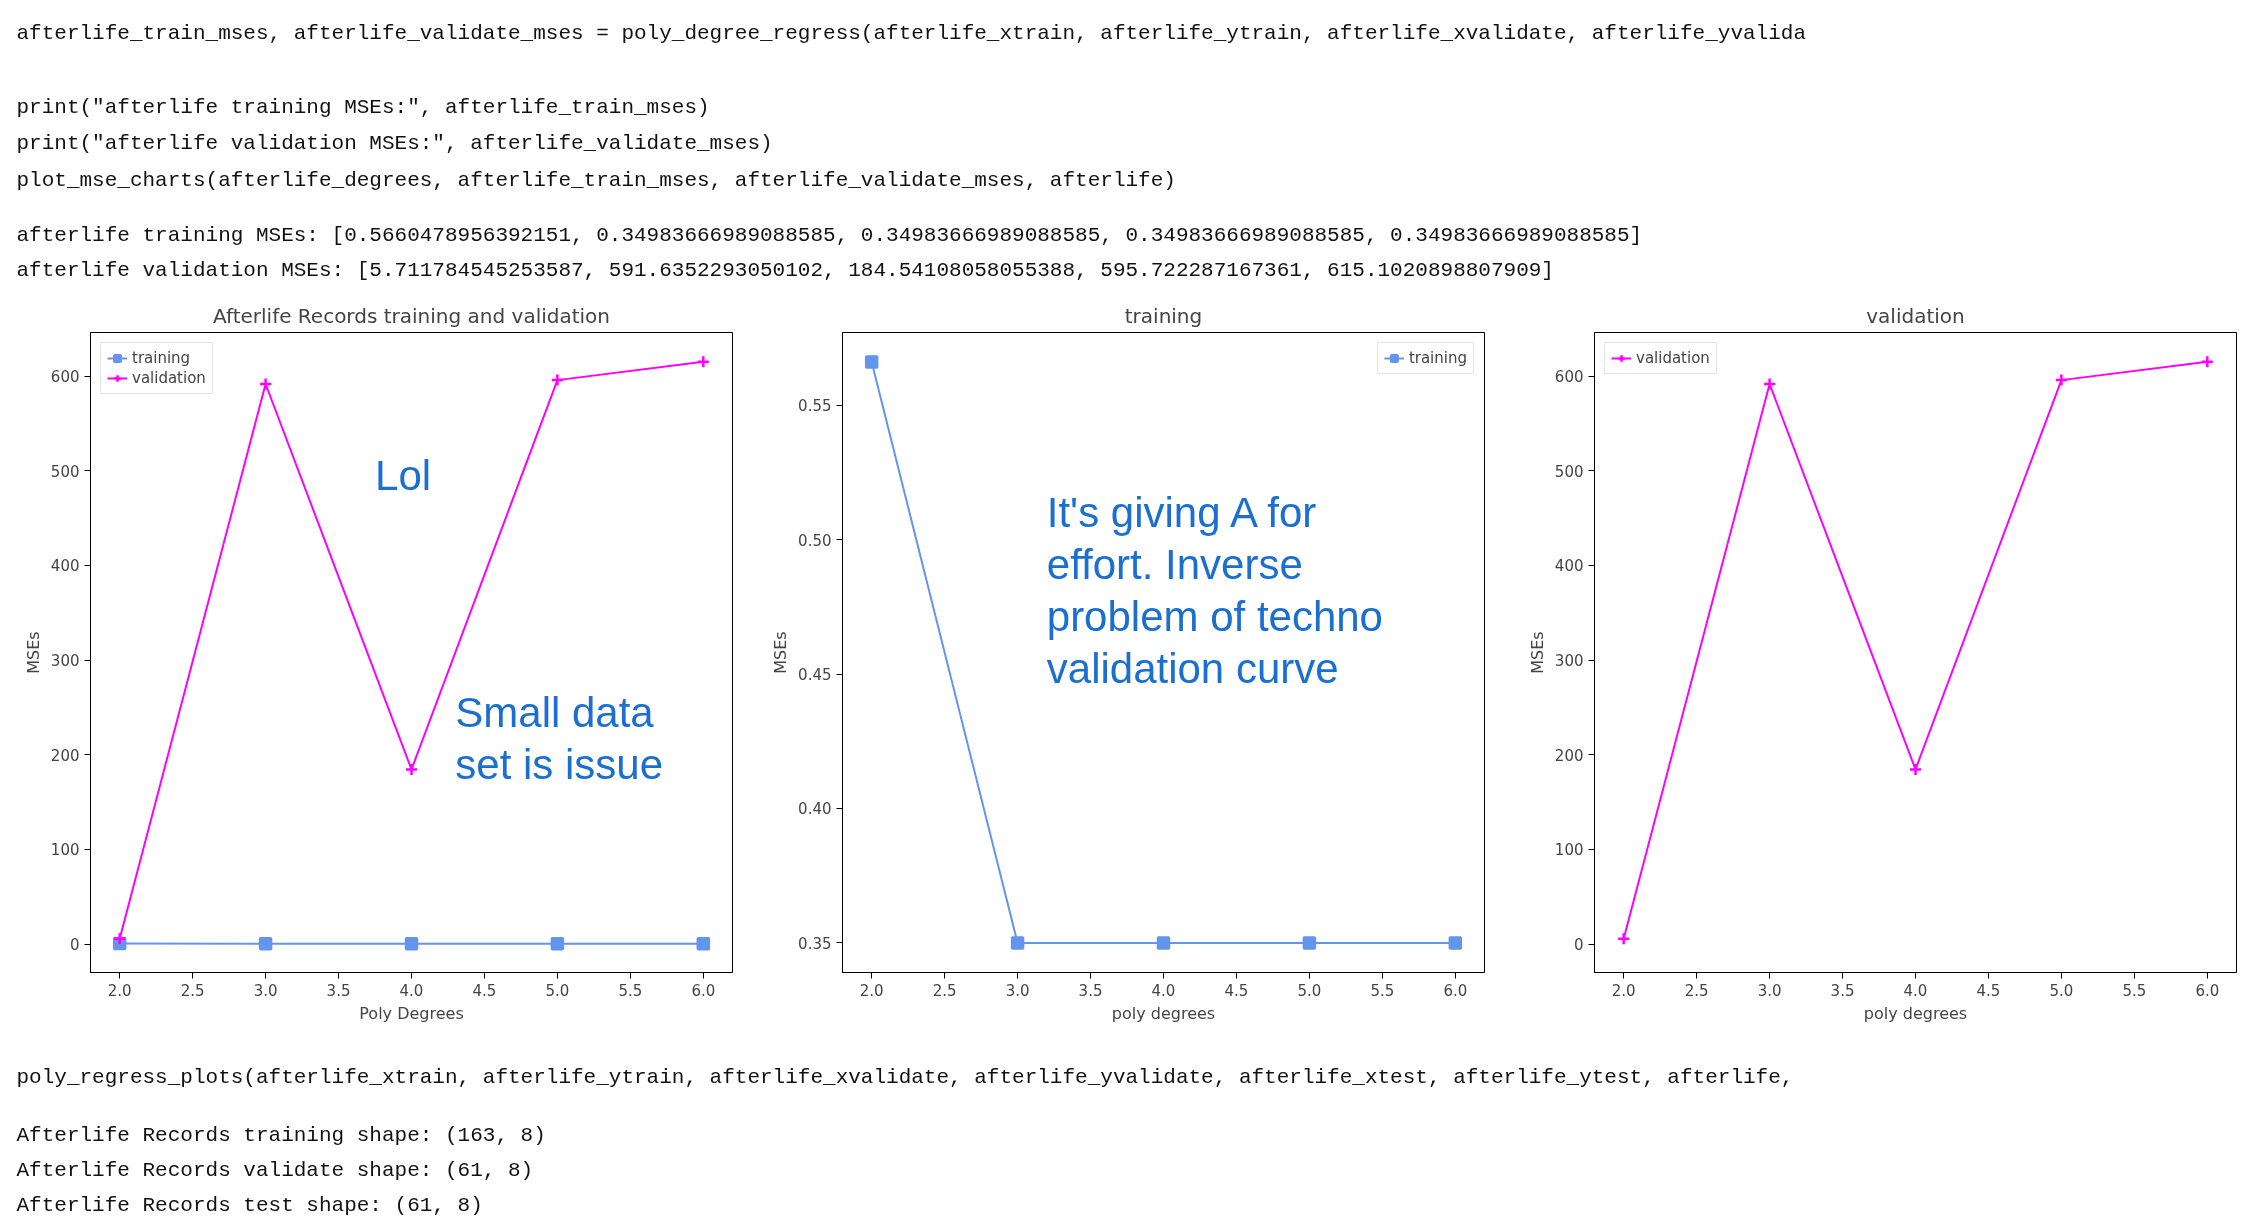 The height and width of the screenshot is (1224, 2258). I want to click on text: plot_mse_charts(afterlife_degrees, afterlife_train_mses, afterlife_validate_mses, afterlife), so click(596, 180).